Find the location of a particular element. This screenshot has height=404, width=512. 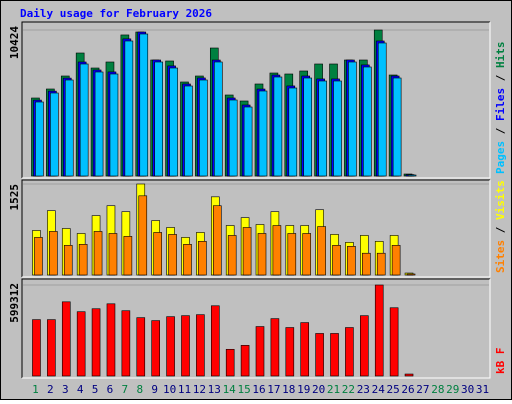

x-tick-label: 5 is located at coordinates (95, 389).